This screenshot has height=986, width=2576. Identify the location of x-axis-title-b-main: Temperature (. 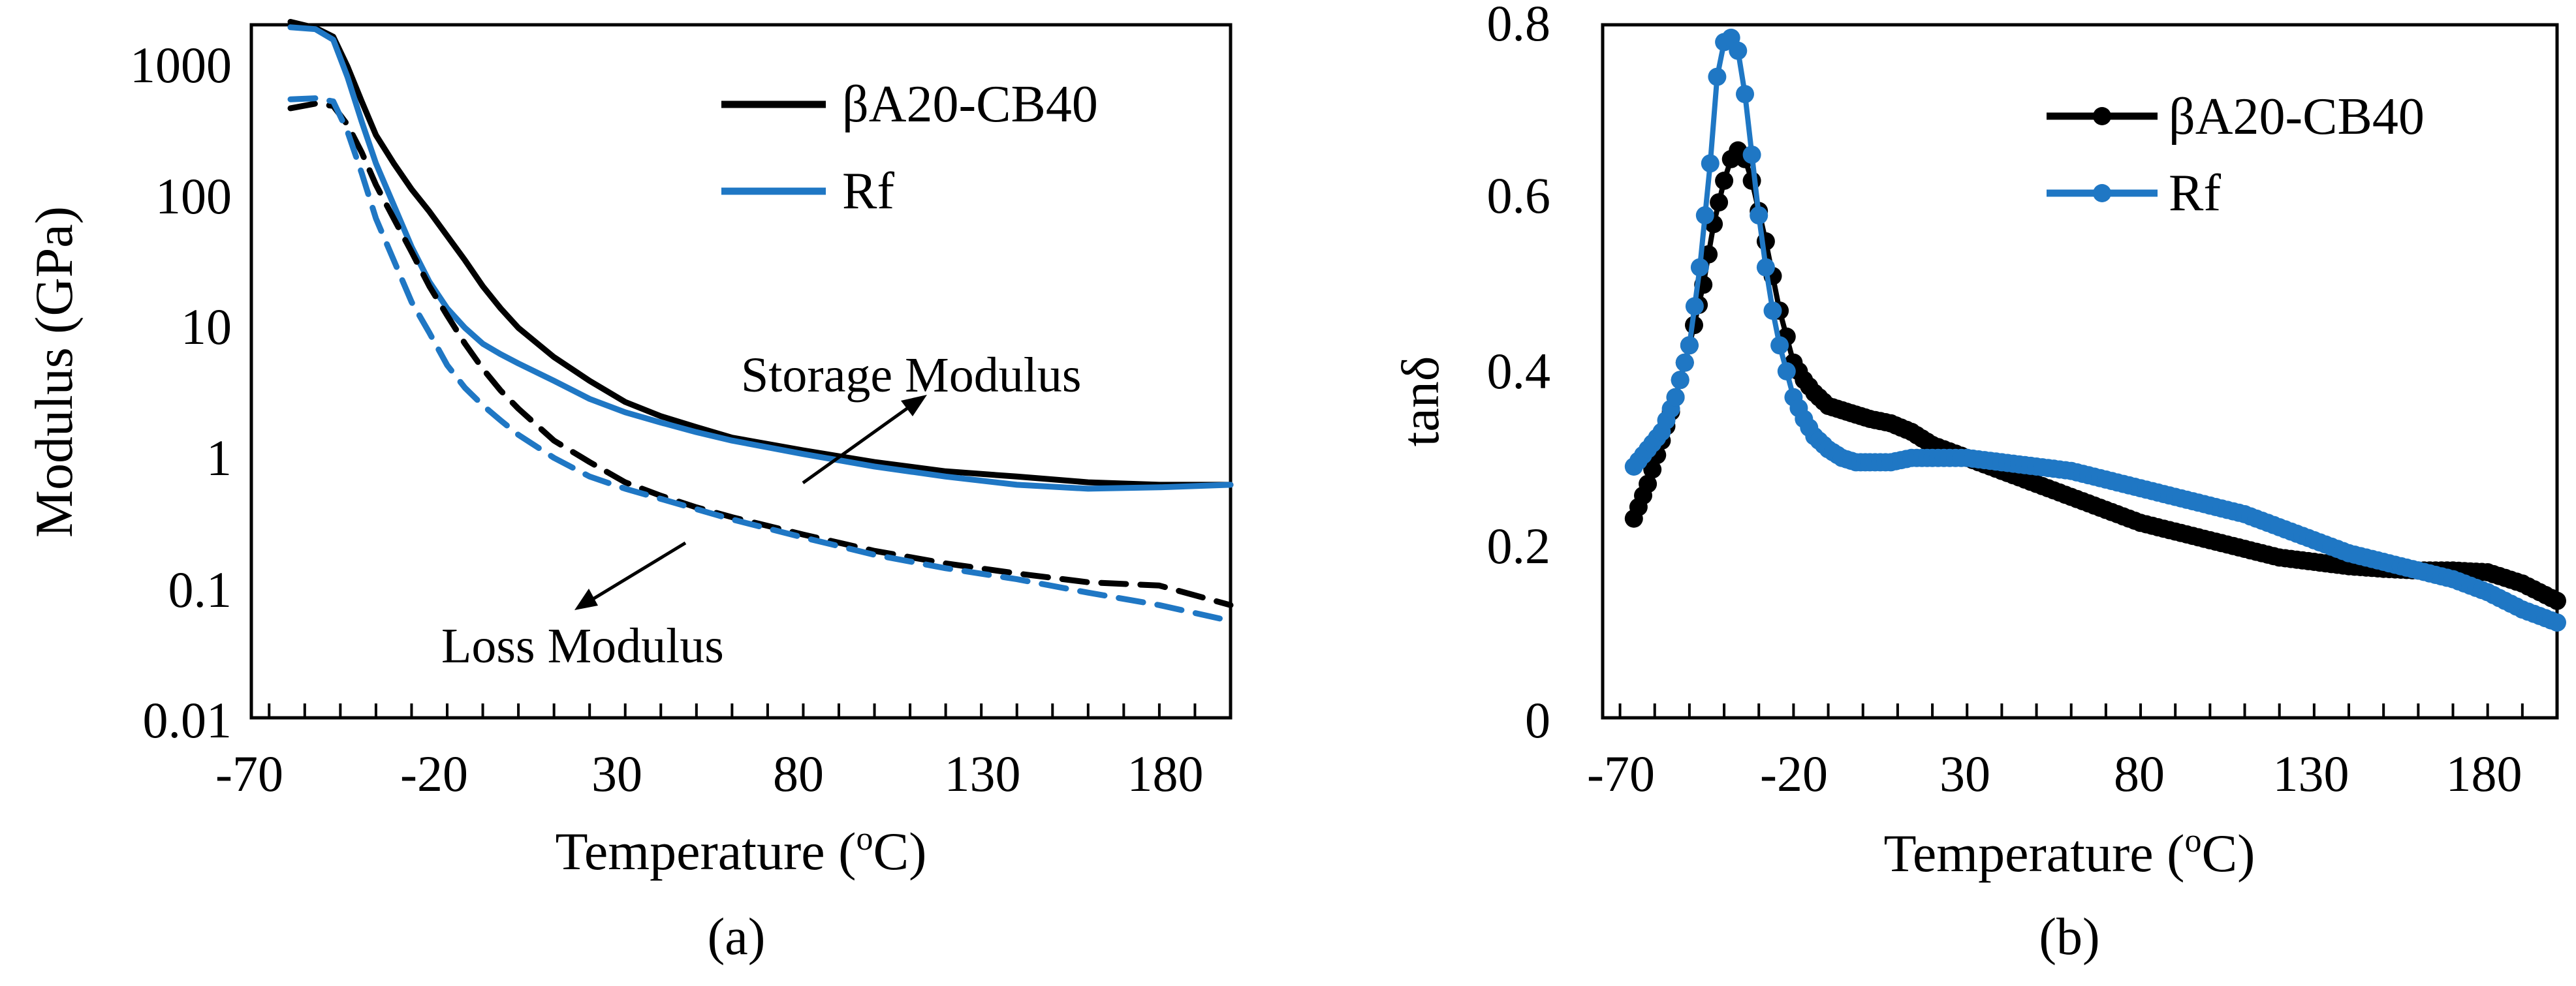
(2034, 853).